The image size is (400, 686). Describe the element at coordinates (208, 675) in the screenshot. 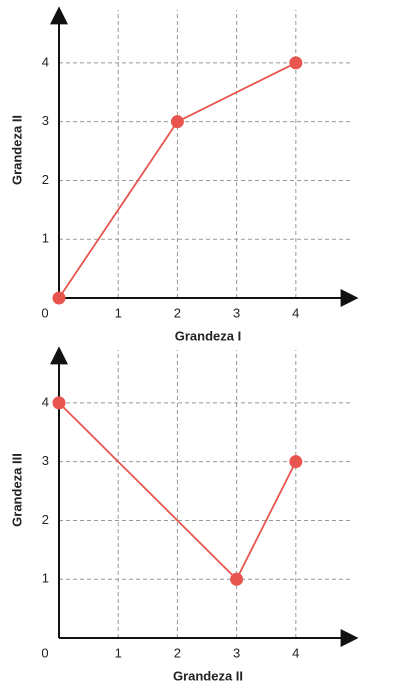

I see `x-axis-label: Grandeza II` at that location.